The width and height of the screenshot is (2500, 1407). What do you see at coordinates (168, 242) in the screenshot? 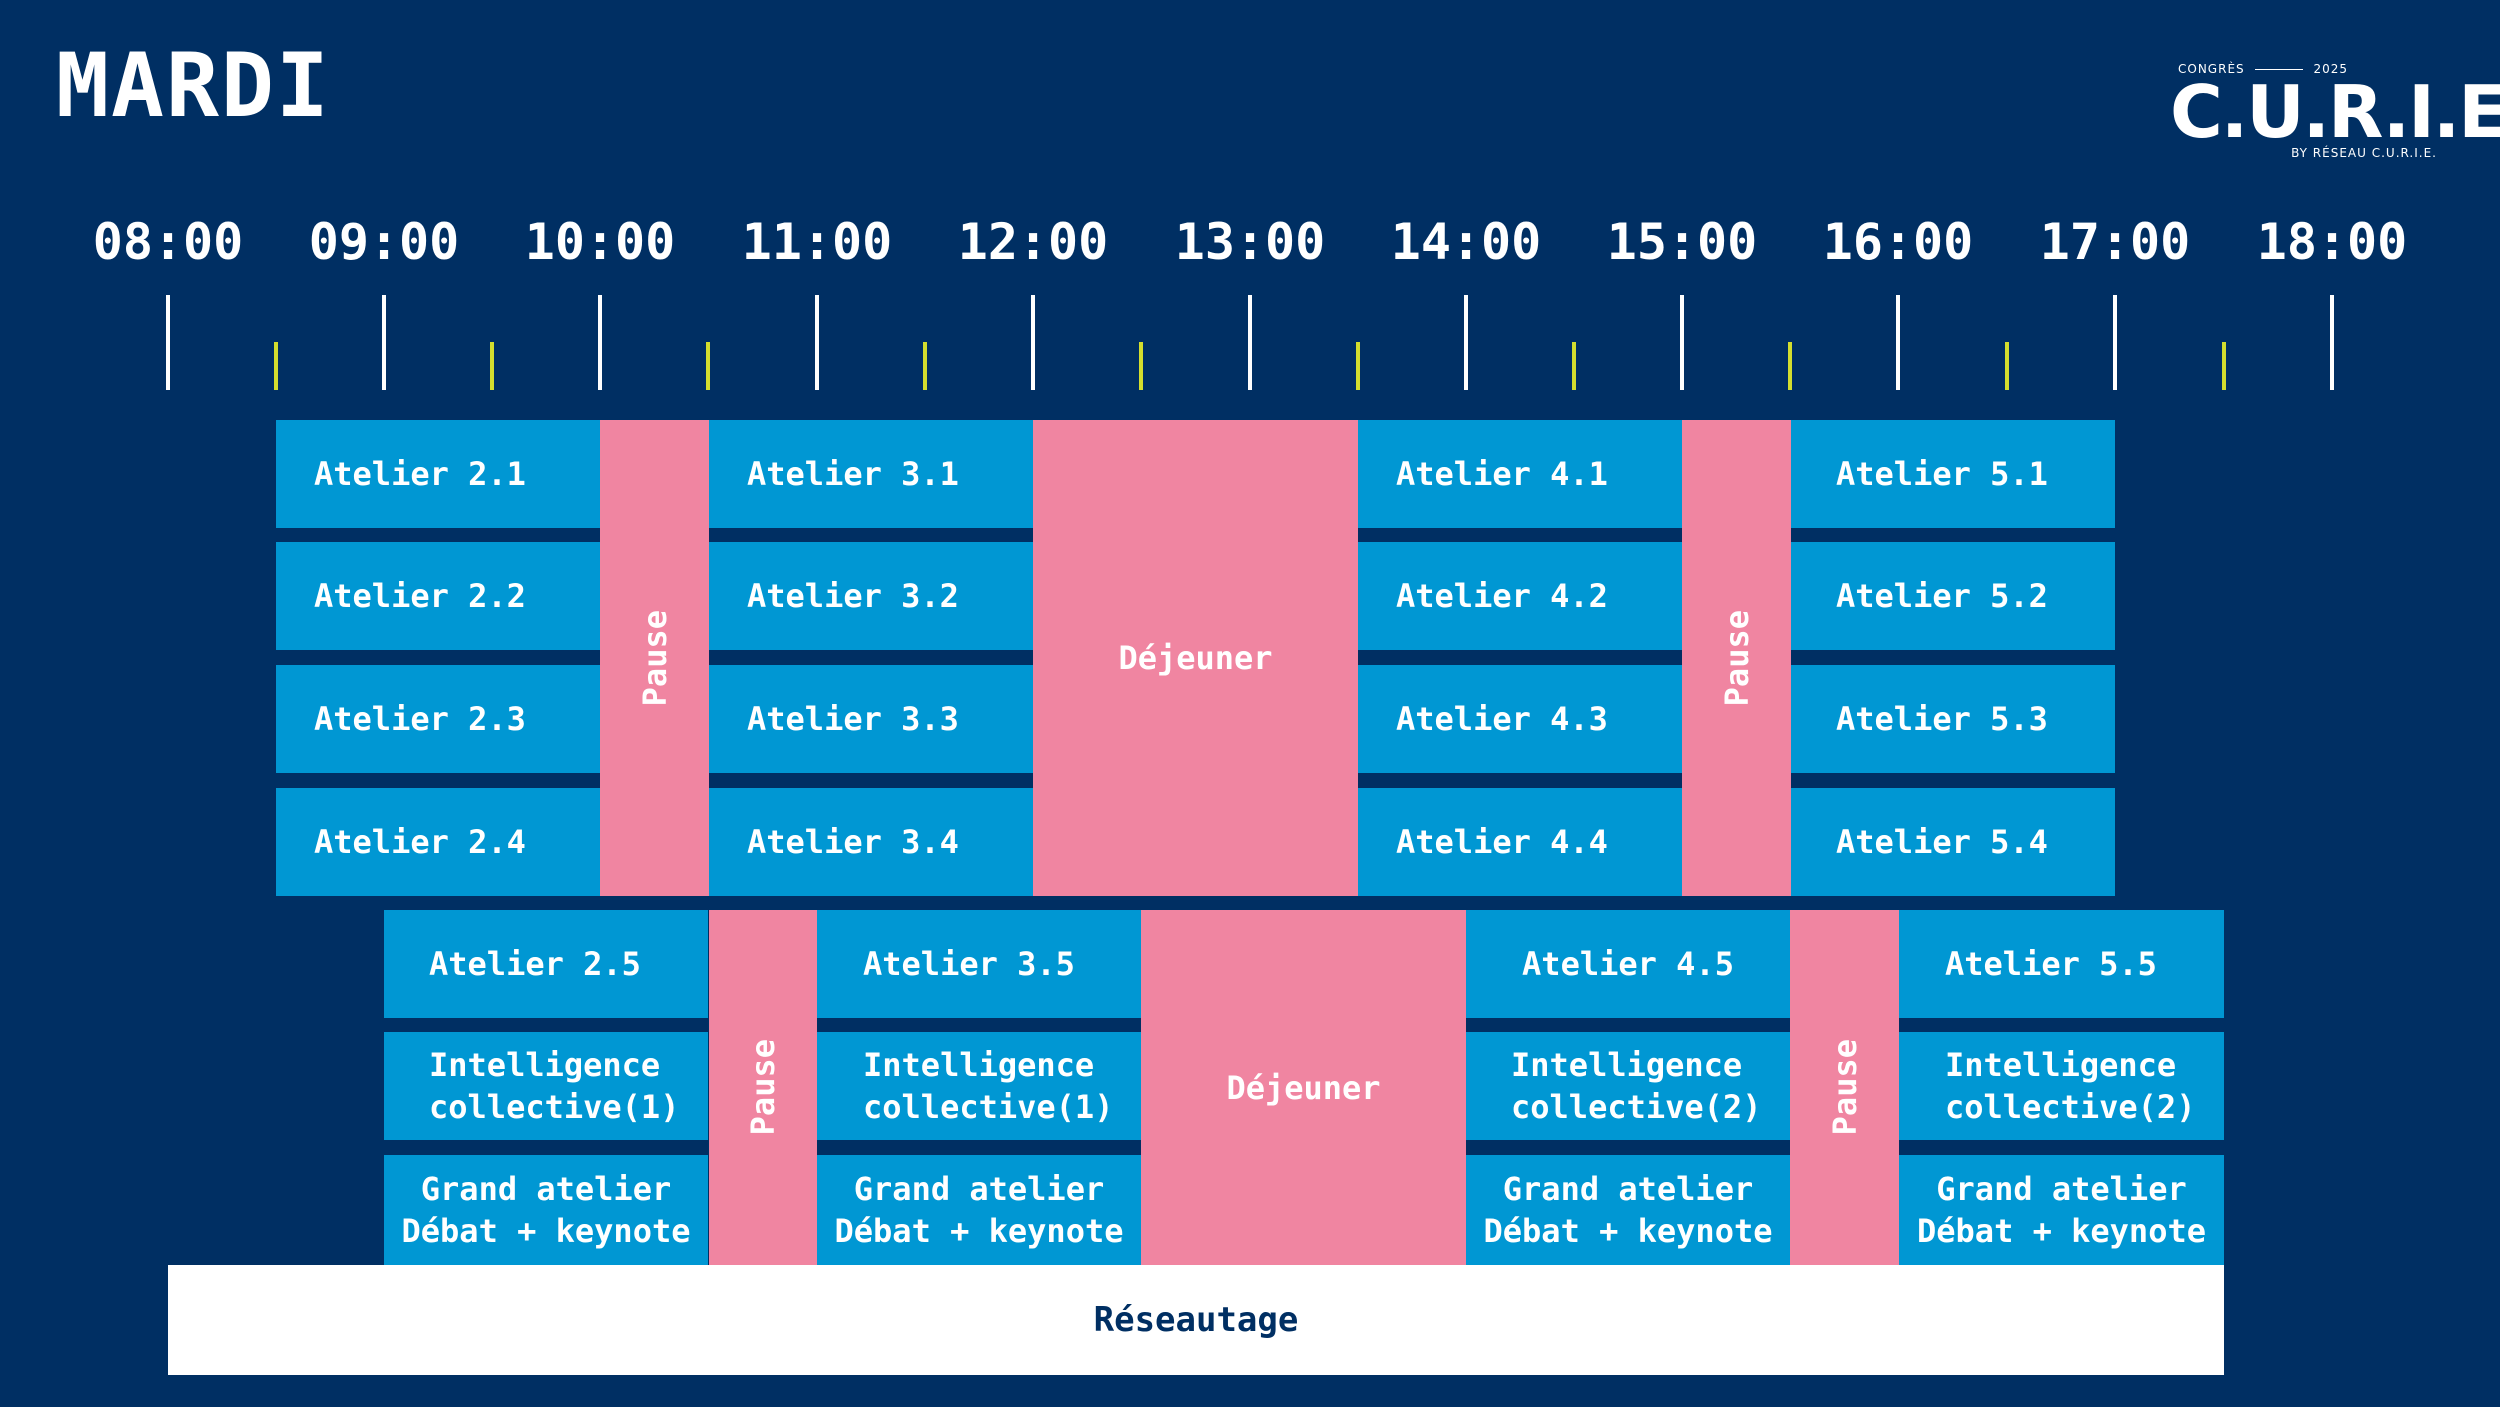
I see `hour-label: 08:00` at bounding box center [168, 242].